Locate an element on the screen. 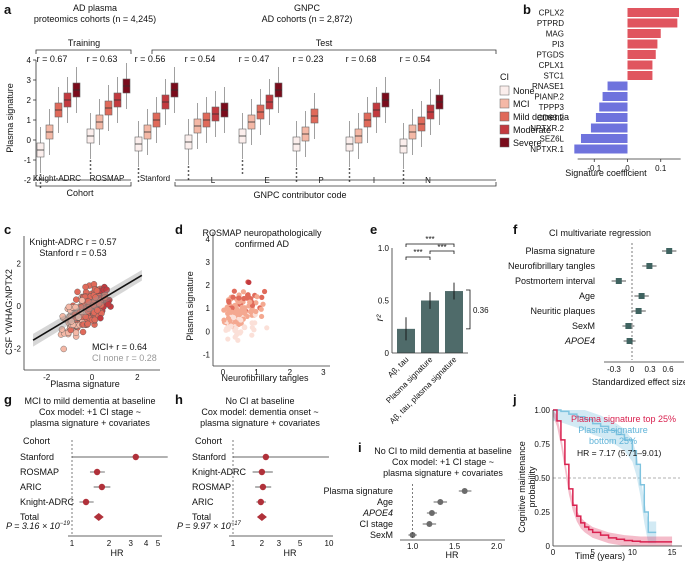 This screenshot has height=563, width=685. panel-h-title3: plasma signature + covariates is located at coordinates (260, 423).